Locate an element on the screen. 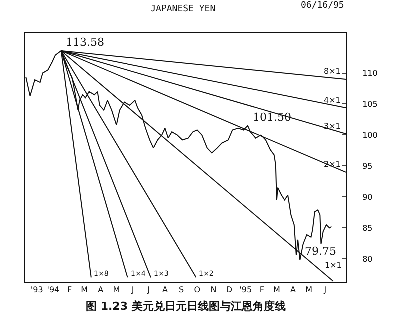 This screenshot has width=407, height=333. y-tick-label: 100 is located at coordinates (370, 135).